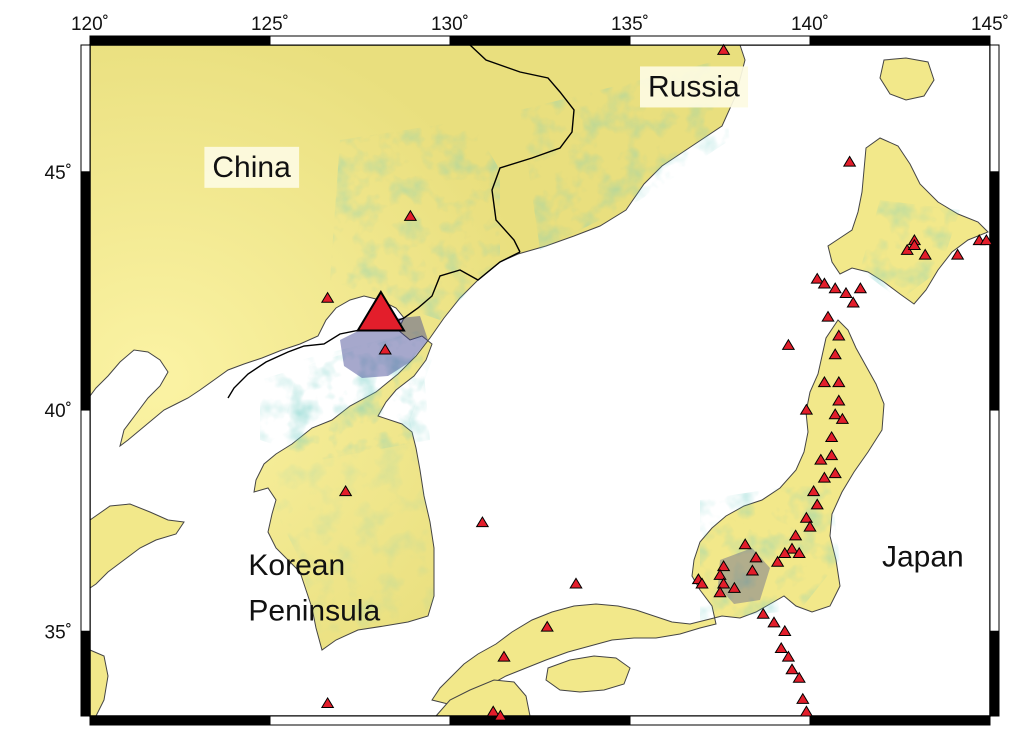 This screenshot has width=1030, height=744. I want to click on lon-tick-label: 120˚, so click(90, 24).